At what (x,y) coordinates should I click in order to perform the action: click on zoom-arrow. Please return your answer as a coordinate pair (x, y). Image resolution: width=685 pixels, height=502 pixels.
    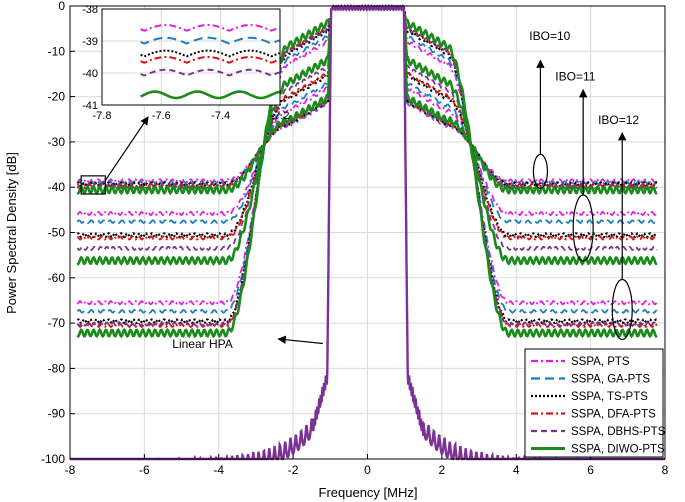
    Looking at the image, I should click on (126, 148).